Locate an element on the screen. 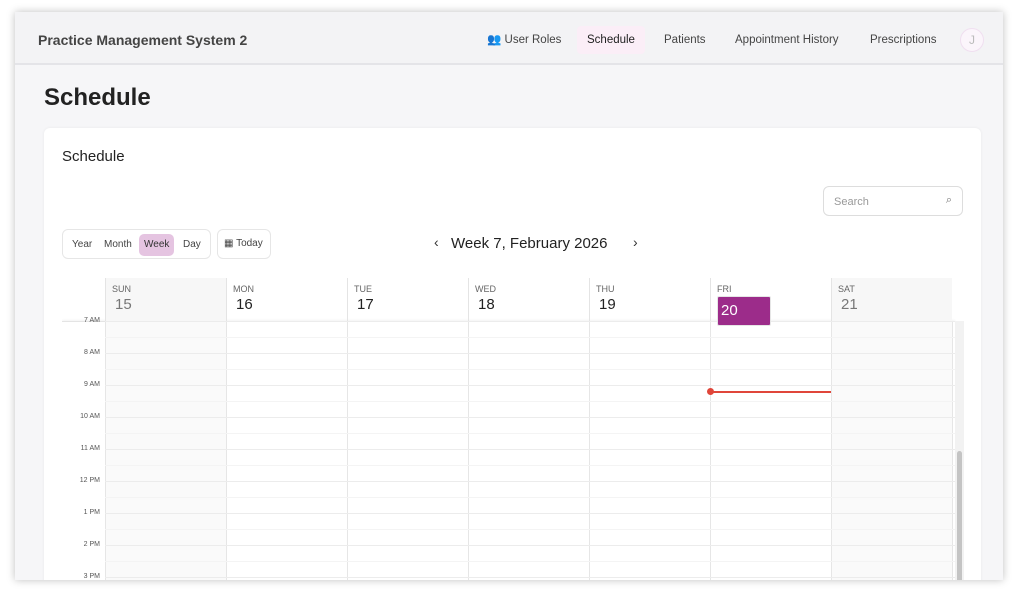  day-header-fri: FRI 20 is located at coordinates (770, 302).